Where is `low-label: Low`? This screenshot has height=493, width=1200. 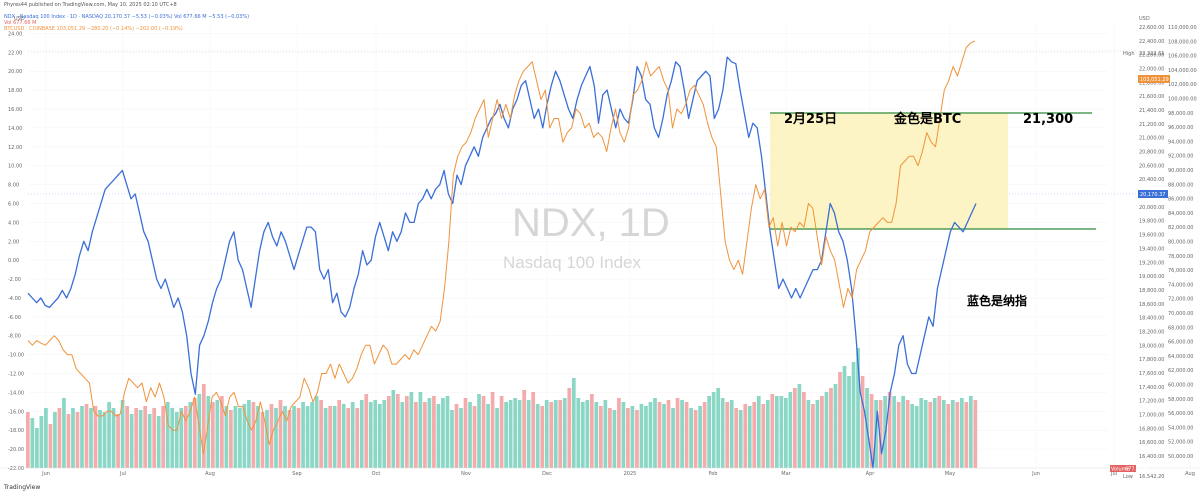 low-label: Low is located at coordinates (1128, 477).